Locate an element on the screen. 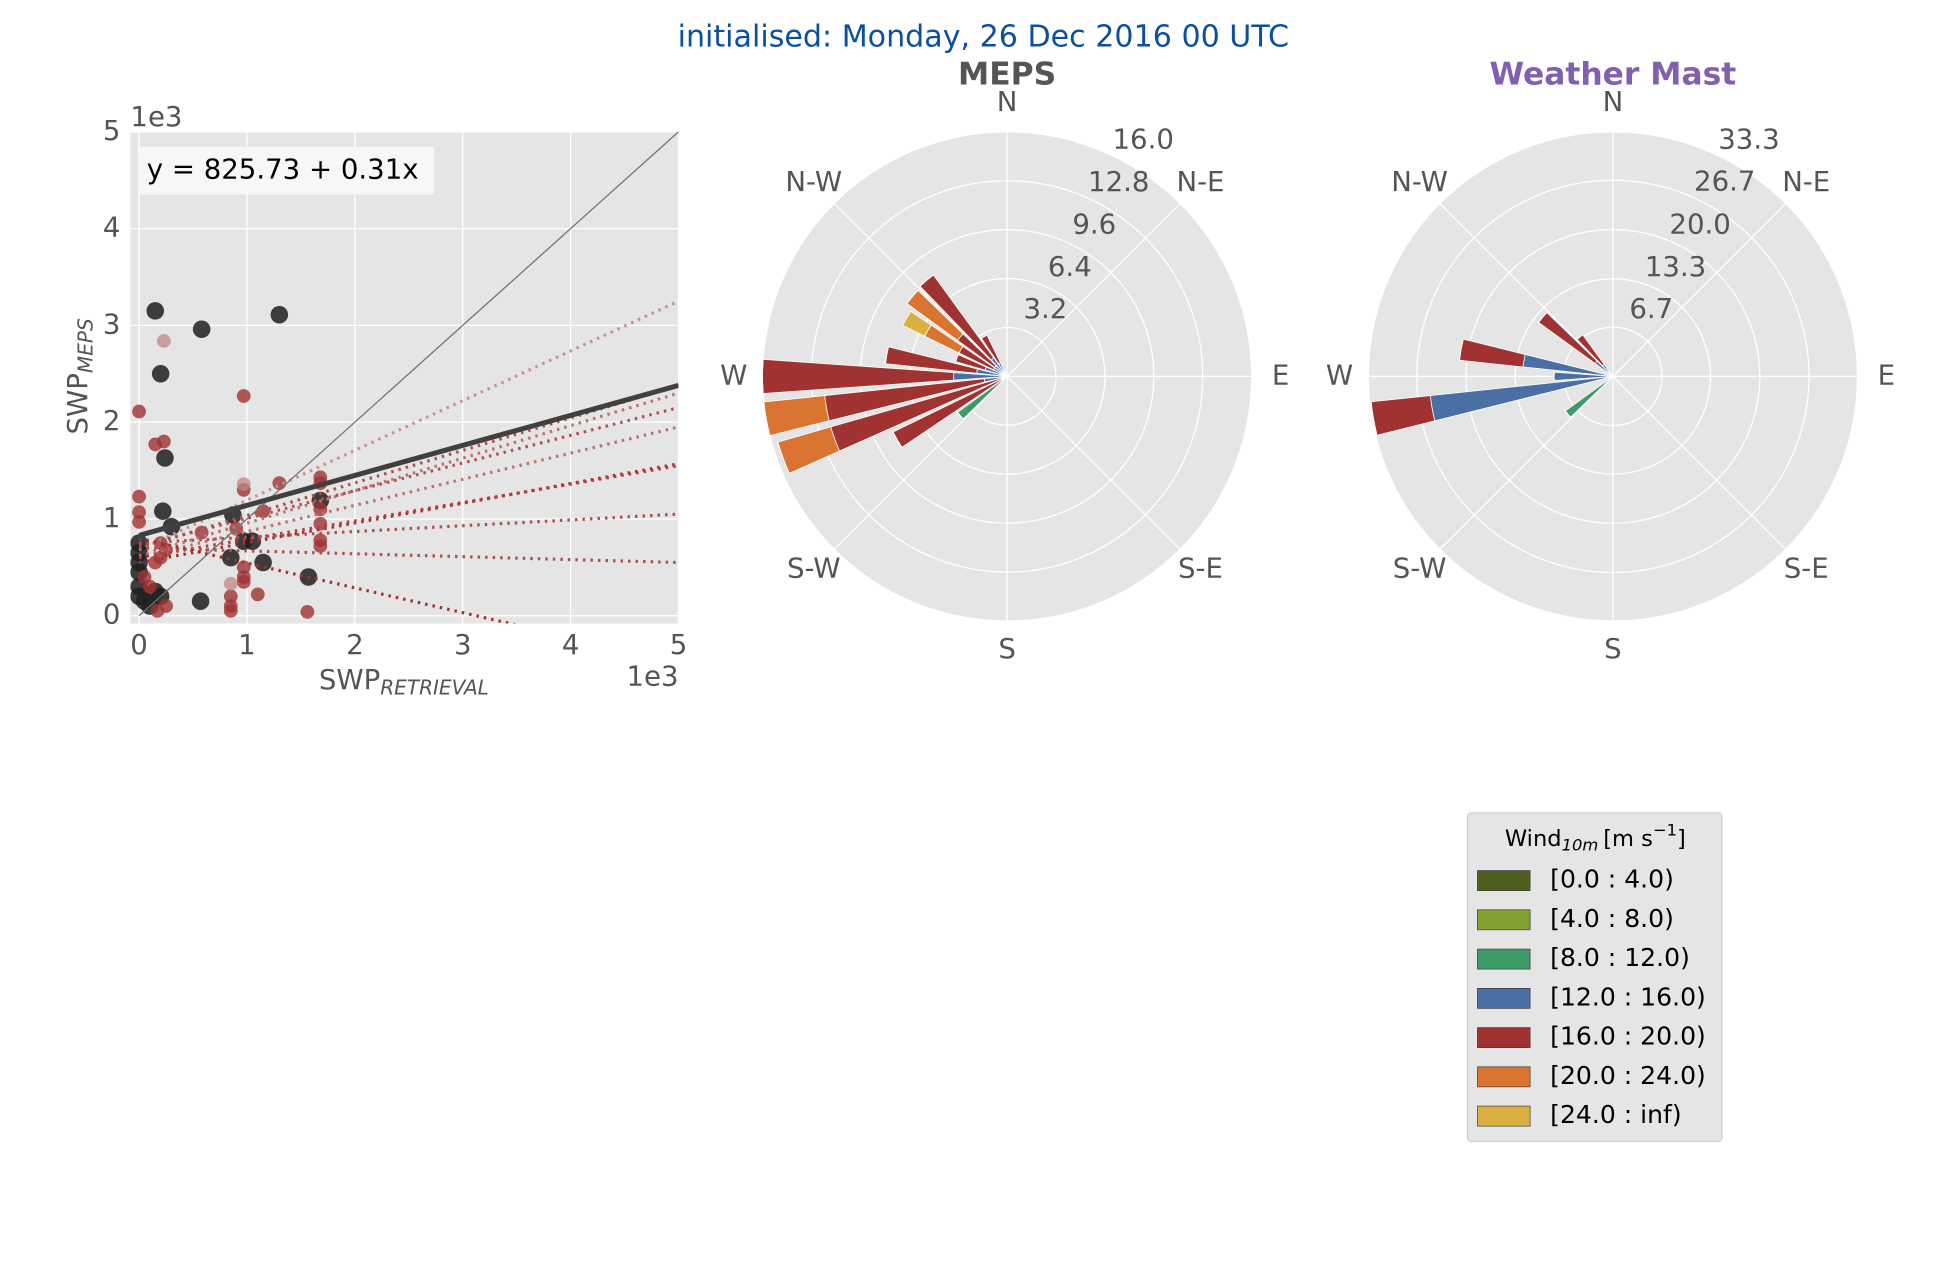 This screenshot has height=1267, width=1944. y-axis-label-sub: MEPS is located at coordinates (85, 345).